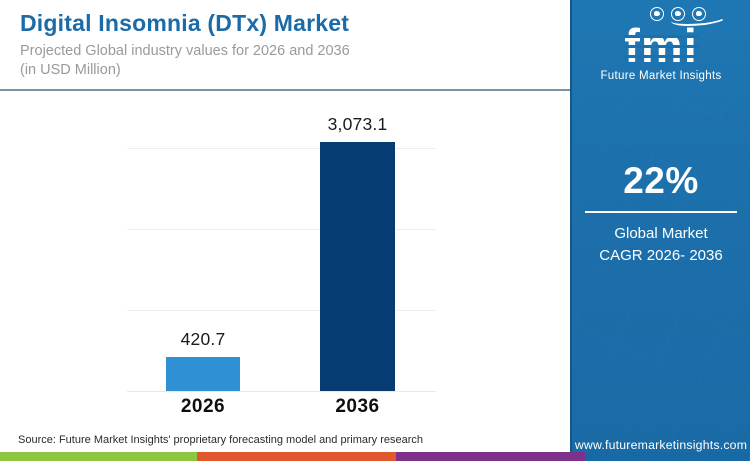 This screenshot has width=750, height=461. I want to click on stat-divider, so click(661, 212).